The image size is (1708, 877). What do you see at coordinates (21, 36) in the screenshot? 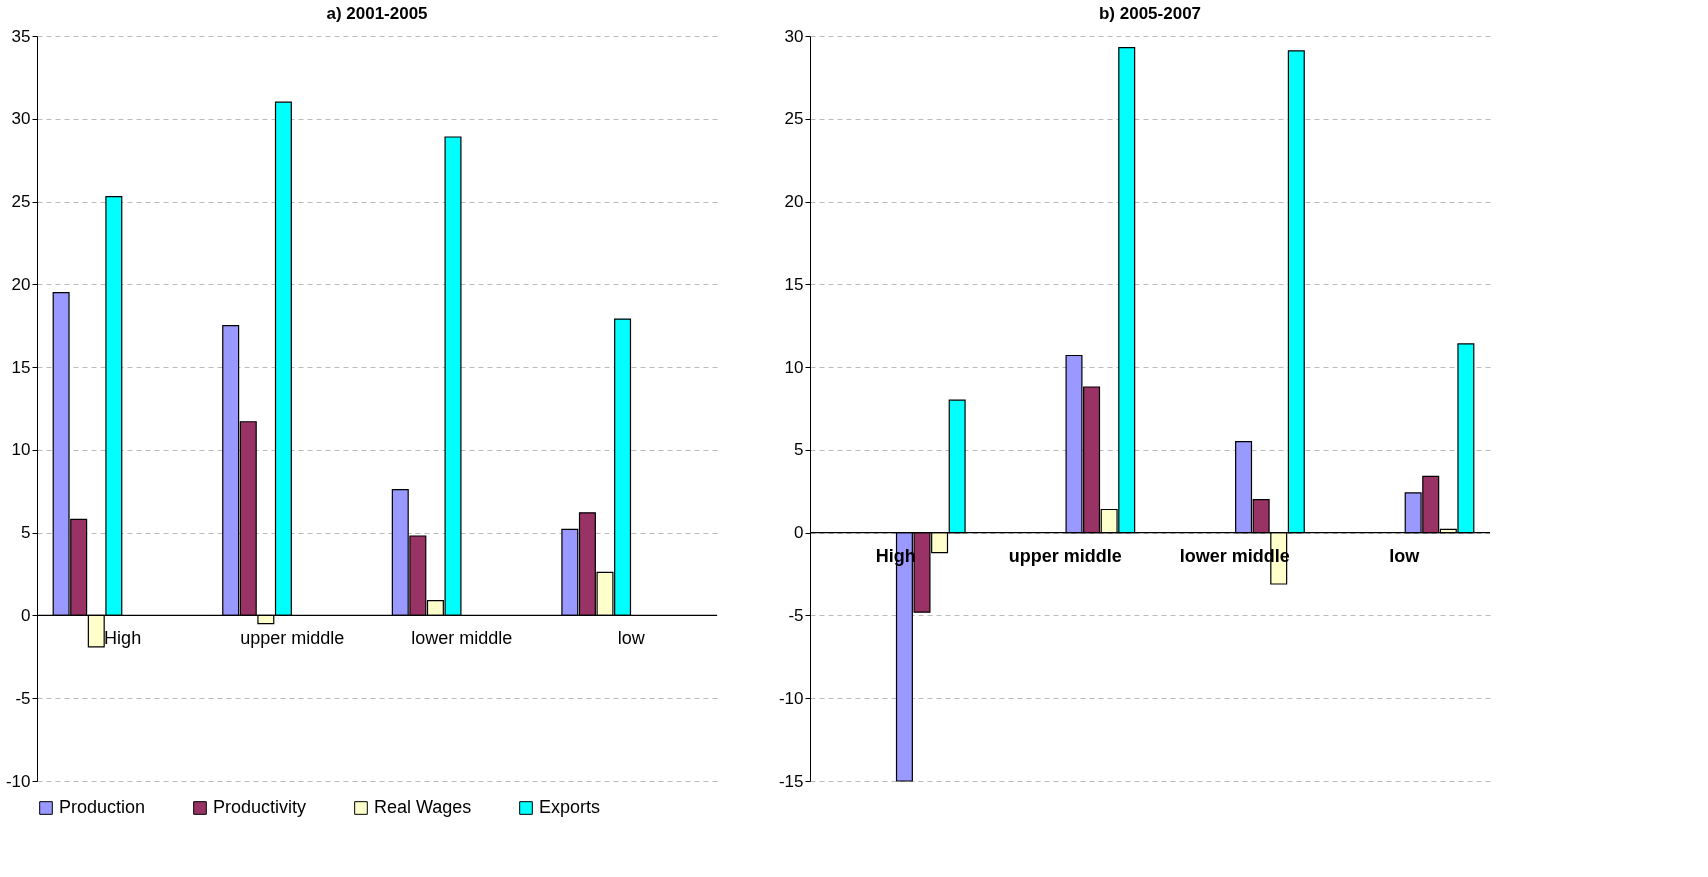
I see `y-tick-label: 35` at bounding box center [21, 36].